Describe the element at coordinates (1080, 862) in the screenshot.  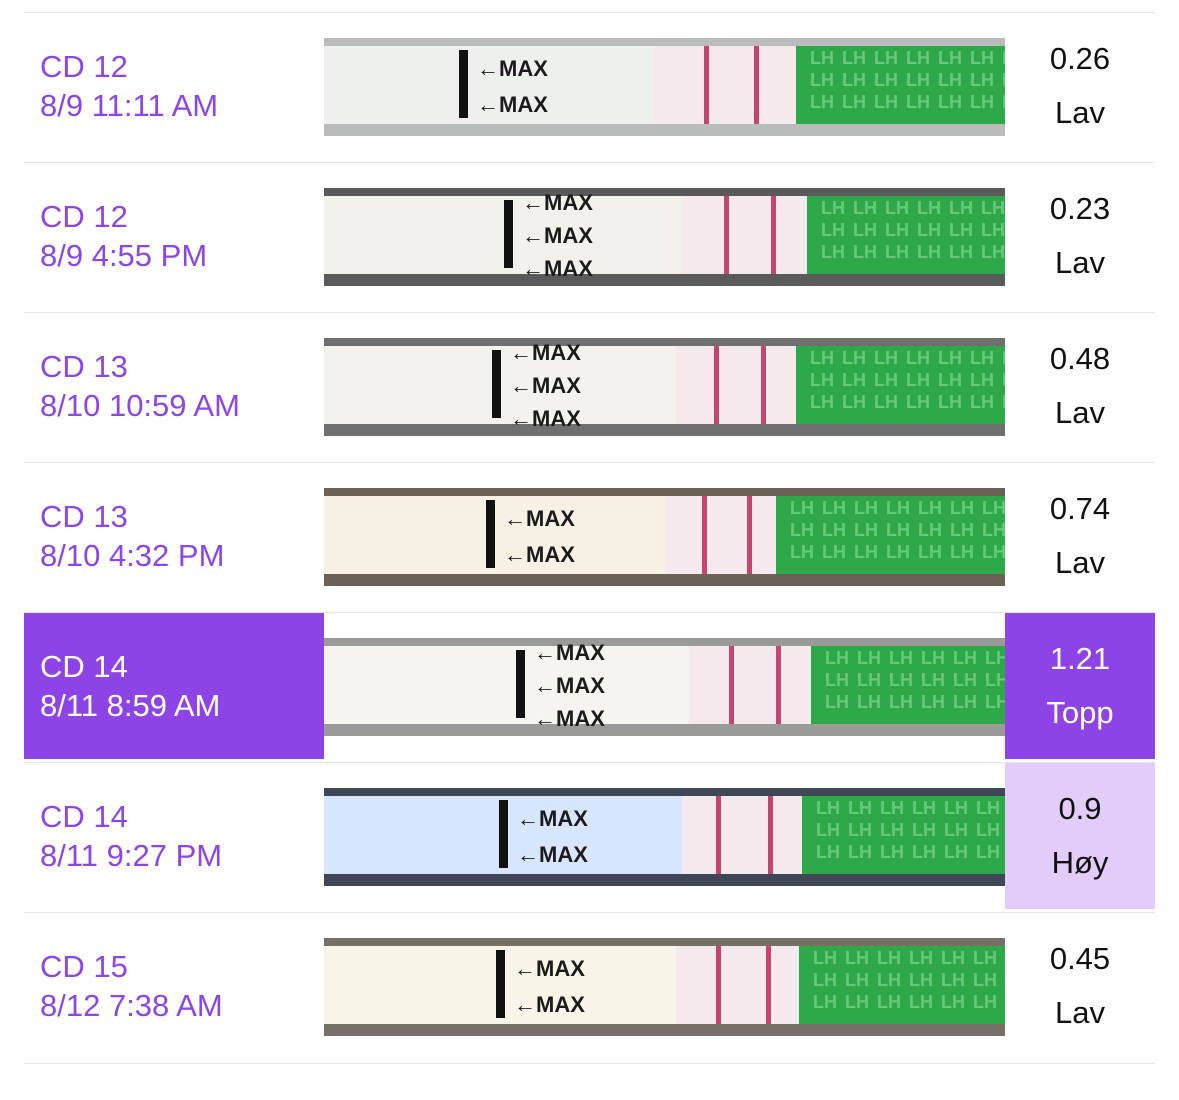
I see `result-level: Høy` at that location.